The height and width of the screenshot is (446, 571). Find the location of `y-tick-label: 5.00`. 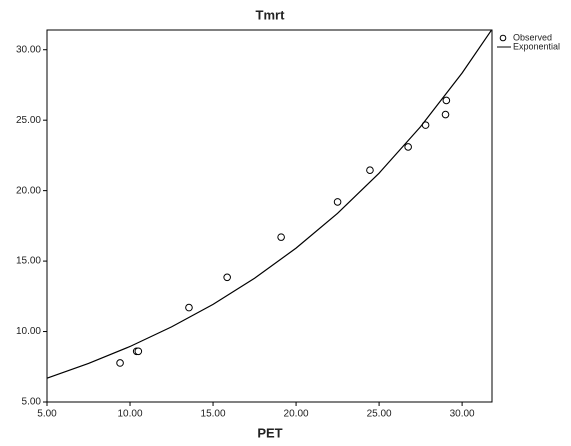

y-tick-label: 5.00 is located at coordinates (32, 402).